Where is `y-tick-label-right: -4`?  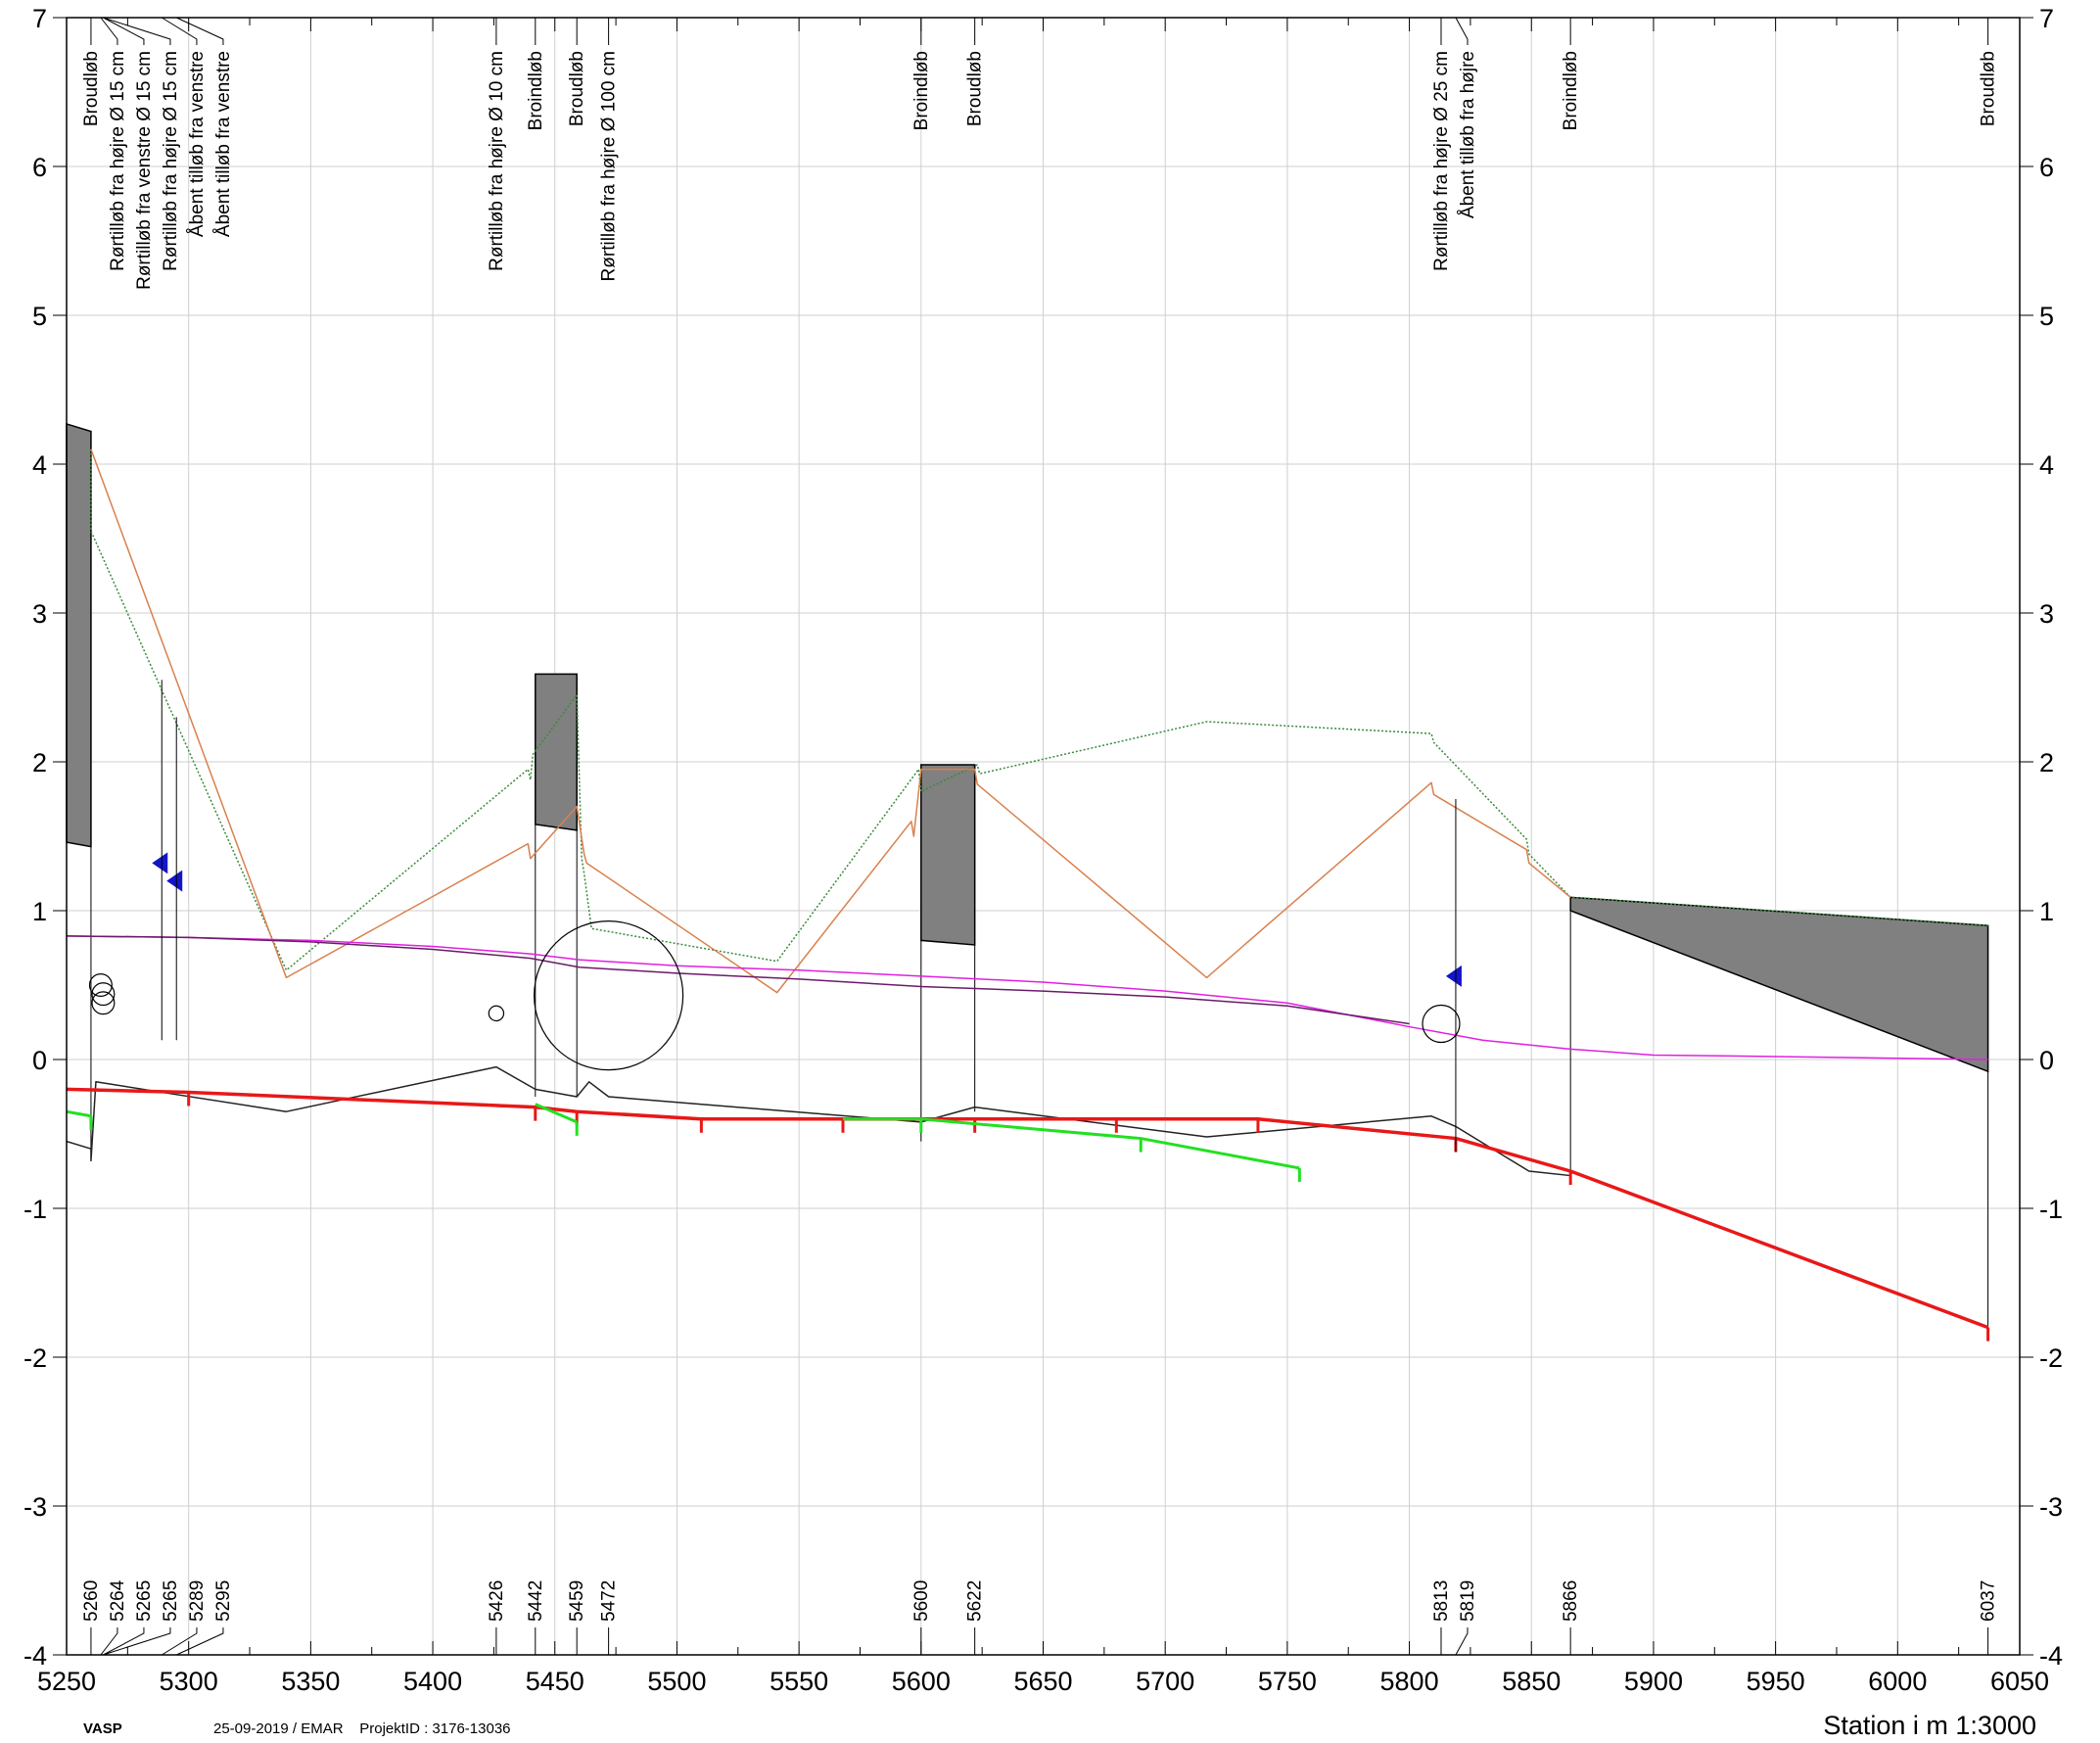 y-tick-label-right: -4 is located at coordinates (2051, 1656).